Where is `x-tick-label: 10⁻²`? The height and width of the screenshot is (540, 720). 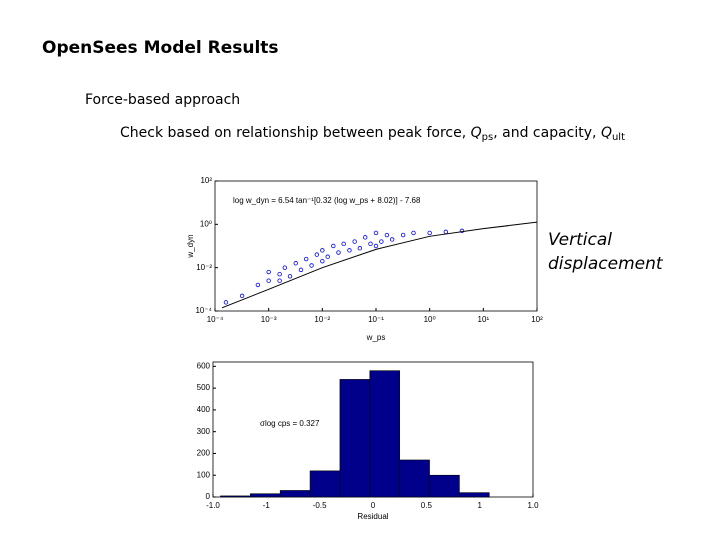
x-tick-label: 10⁻² is located at coordinates (322, 319).